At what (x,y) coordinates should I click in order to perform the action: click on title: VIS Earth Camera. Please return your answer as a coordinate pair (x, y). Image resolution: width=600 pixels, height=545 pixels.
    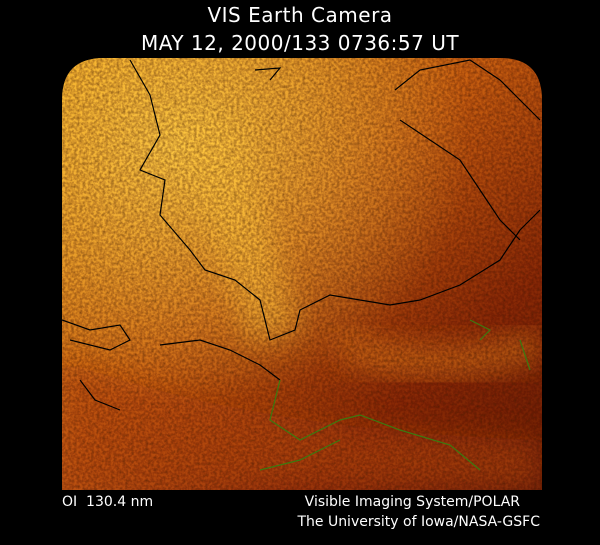
    Looking at the image, I should click on (299, 15).